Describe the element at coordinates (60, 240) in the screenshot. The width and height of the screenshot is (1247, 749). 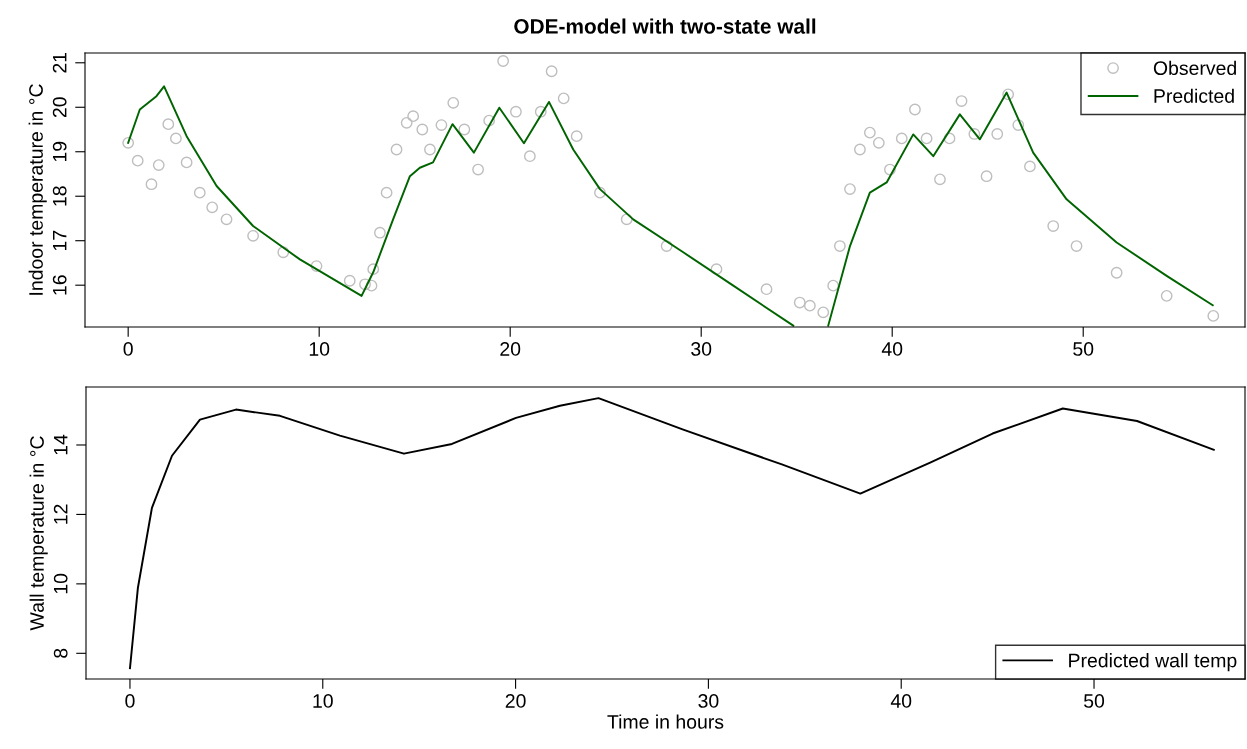
I see `y-tick-label: 17` at that location.